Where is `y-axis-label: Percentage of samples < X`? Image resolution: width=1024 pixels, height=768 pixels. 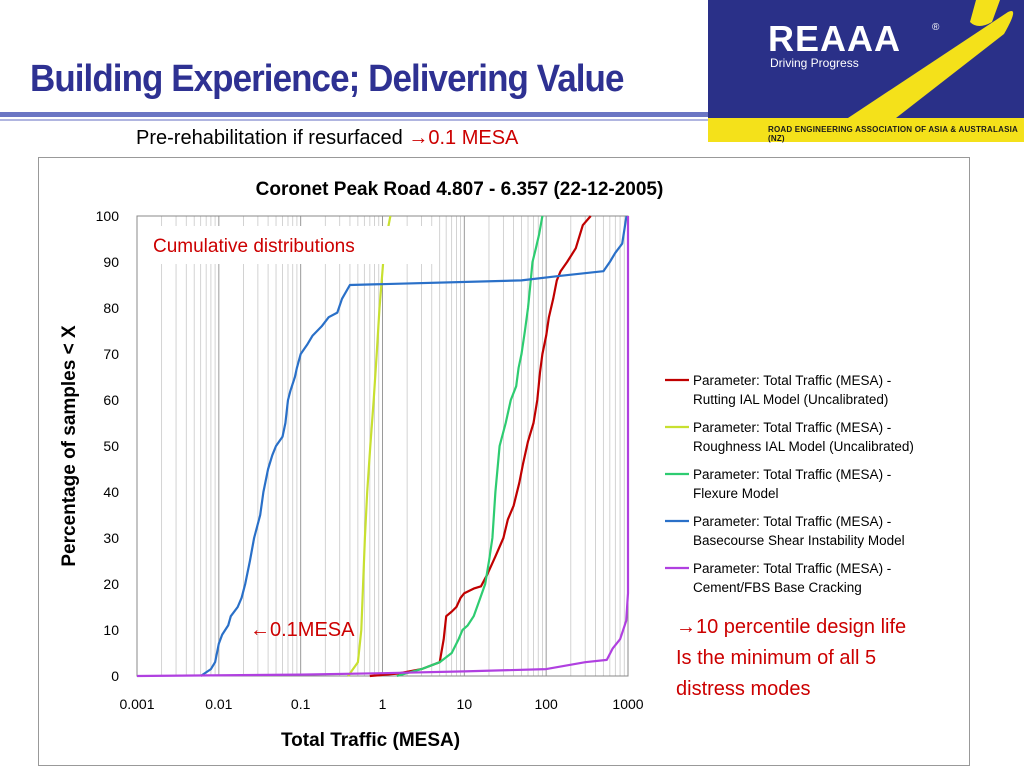
y-axis-label: Percentage of samples < X is located at coordinates (69, 446).